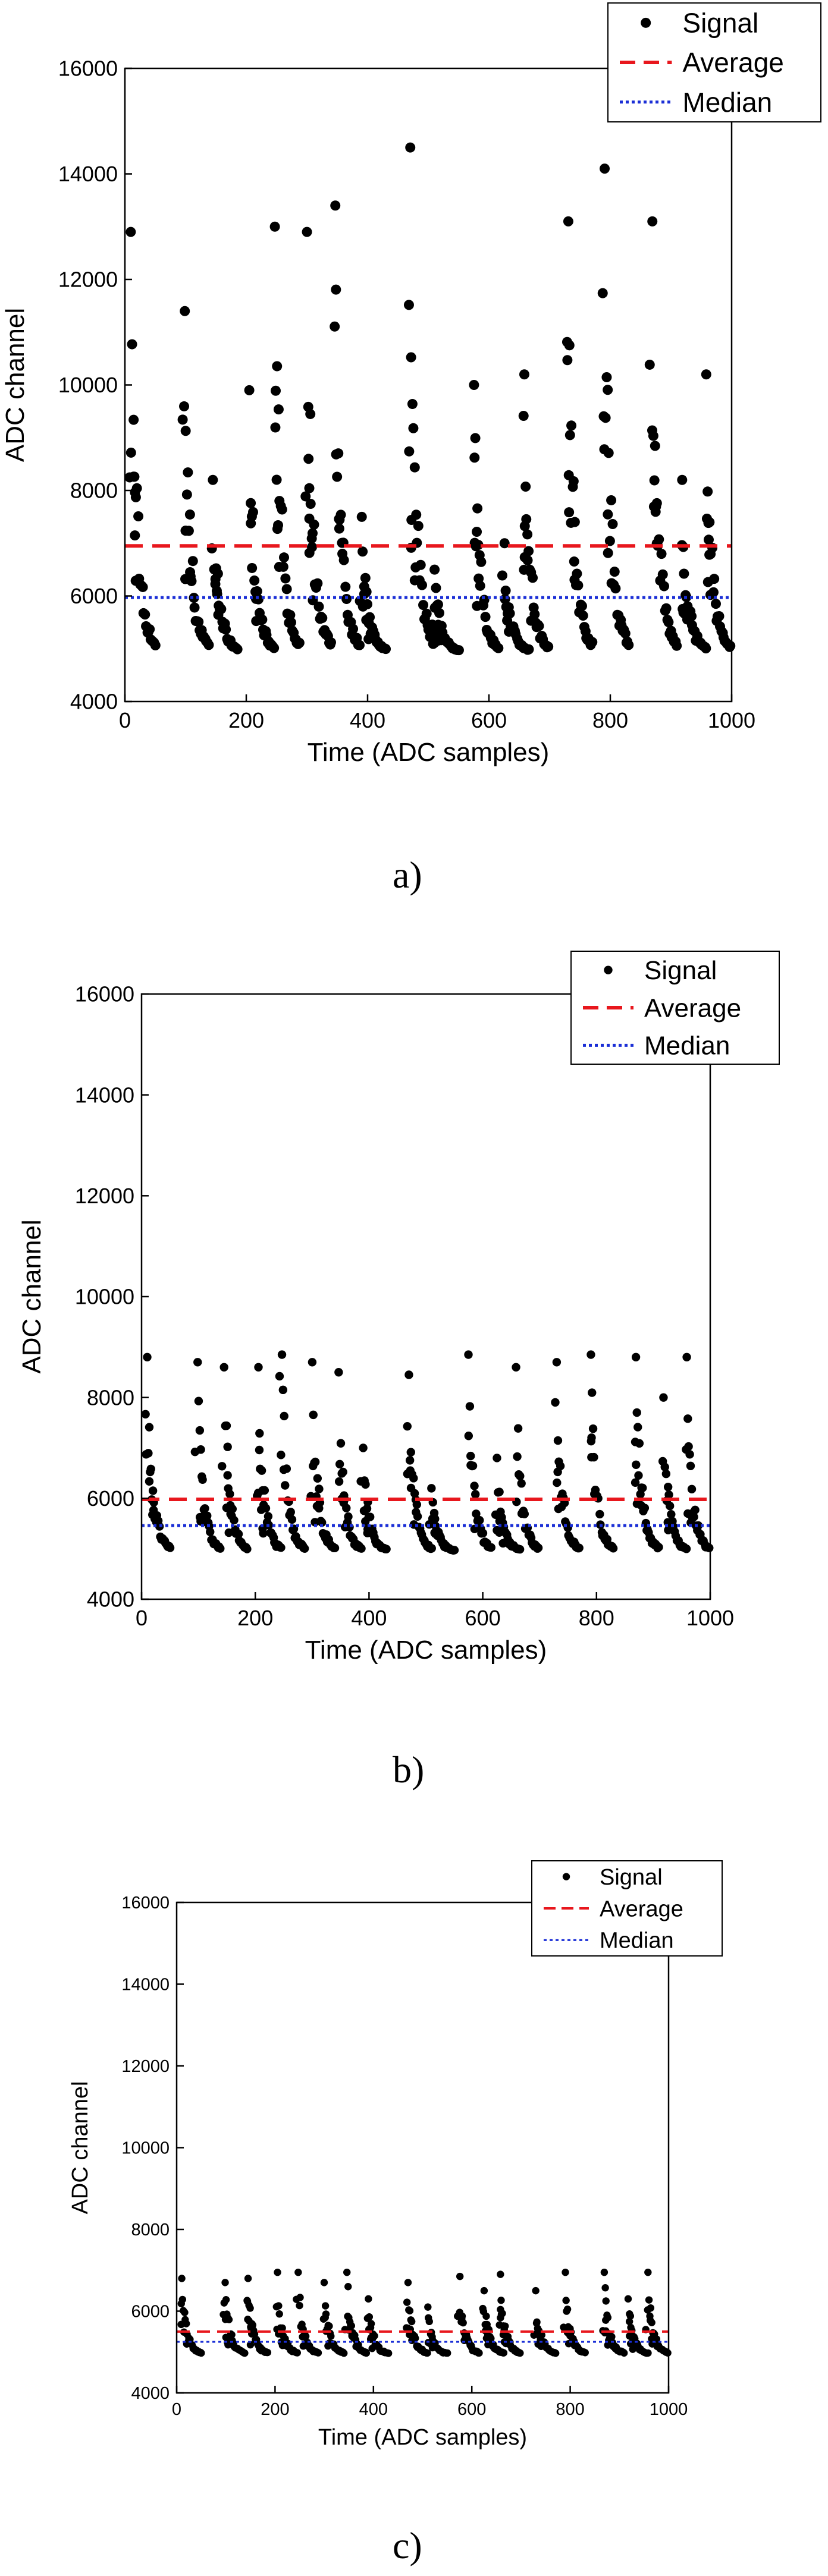 The width and height of the screenshot is (828, 2576). What do you see at coordinates (608, 969) in the screenshot?
I see `legend-signal-marker` at bounding box center [608, 969].